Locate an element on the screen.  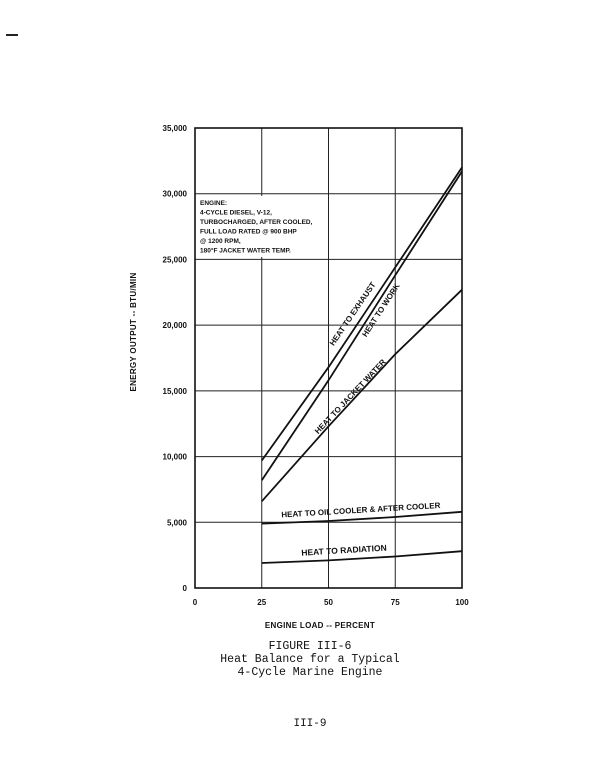
y-tick-label: 5,000 is located at coordinates (177, 522).